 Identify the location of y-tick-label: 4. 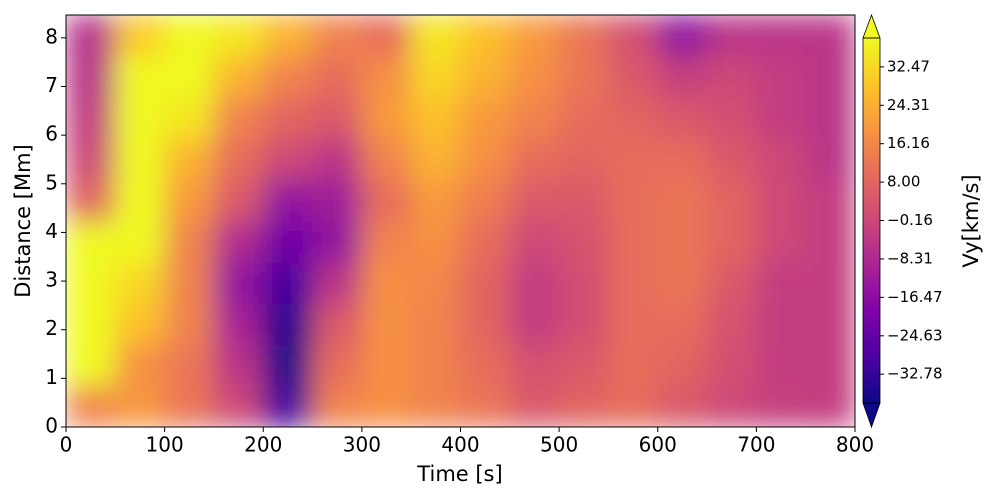
(51, 231).